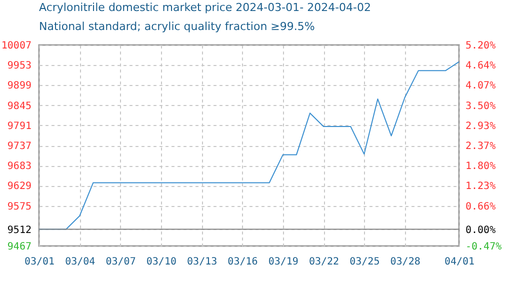 This screenshot has height=300, width=520. I want to click on x-tick-label: 03/07, so click(121, 262).